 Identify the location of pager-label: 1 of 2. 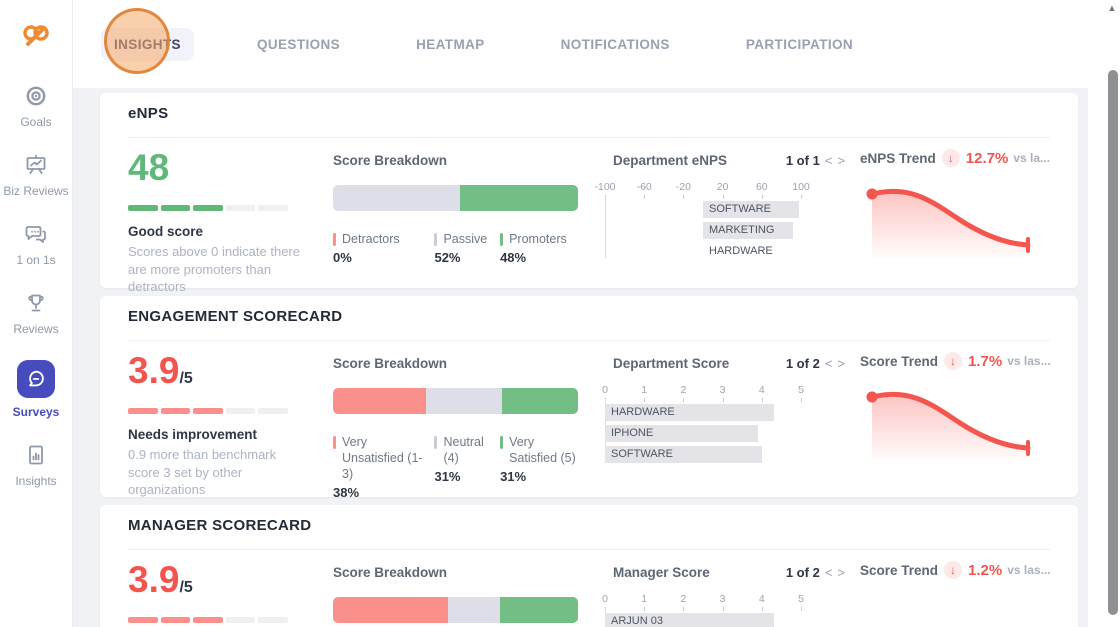
(802, 572).